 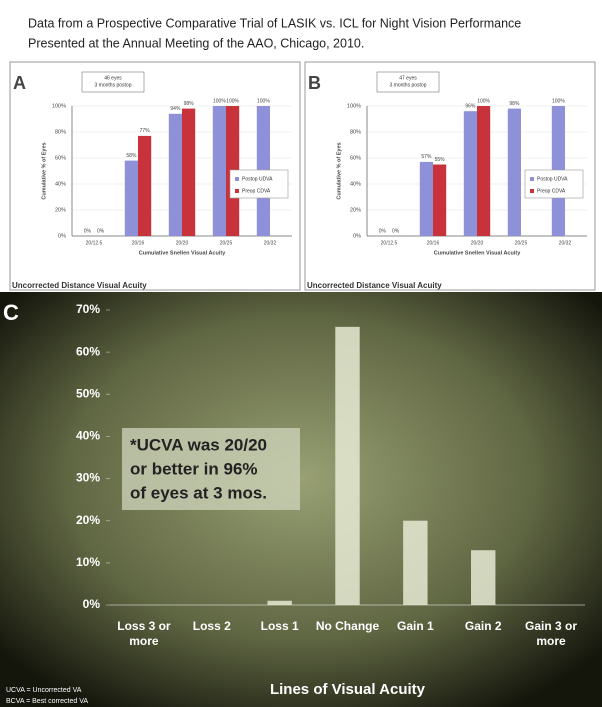 What do you see at coordinates (88, 393) in the screenshot?
I see `y-tick-label: 50%` at bounding box center [88, 393].